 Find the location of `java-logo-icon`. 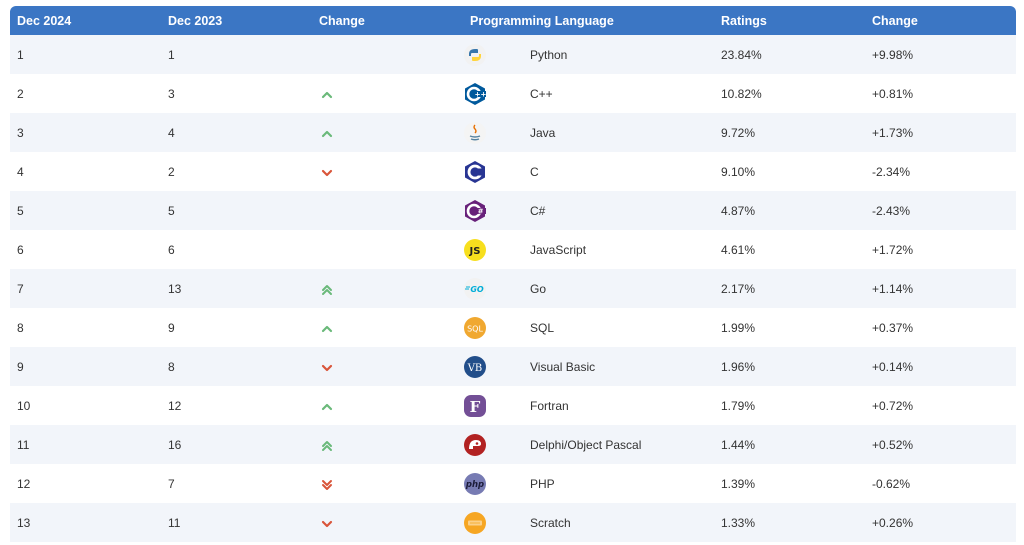

java-logo-icon is located at coordinates (475, 133).